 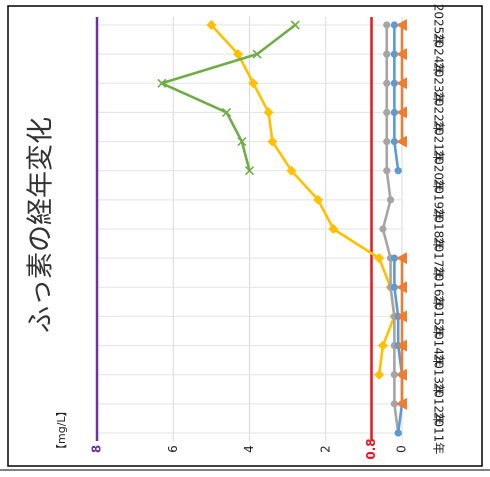 I want to click on x-tick-label: 2017年, so click(x=439, y=258).